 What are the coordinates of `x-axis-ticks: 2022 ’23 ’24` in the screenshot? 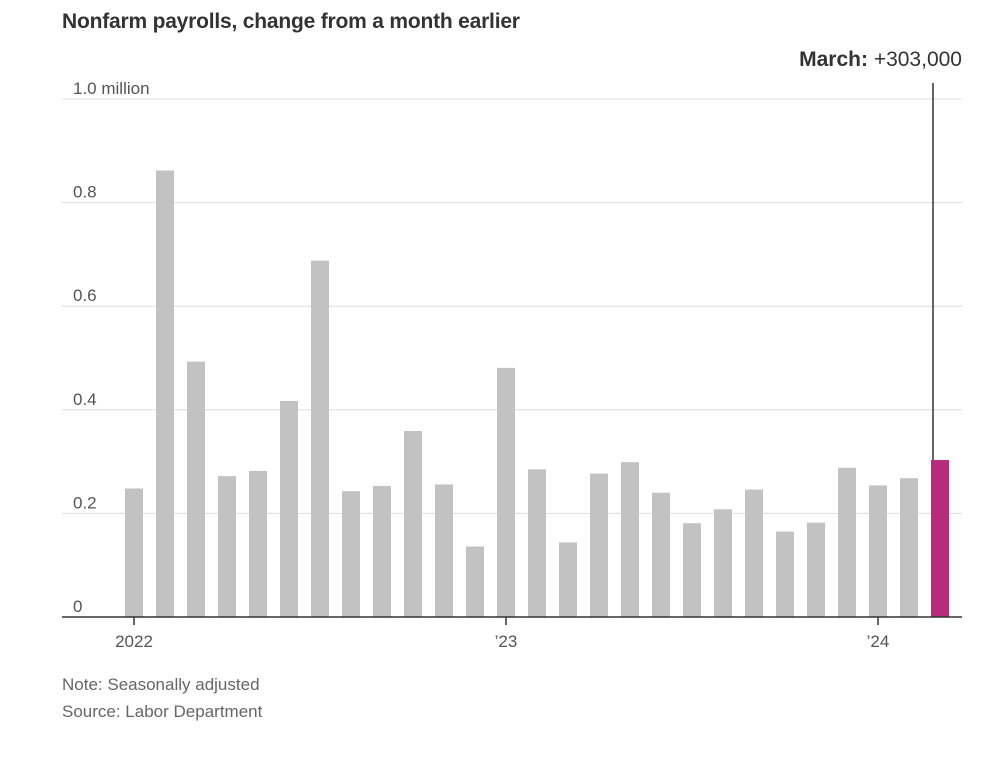 It's located at (502, 634).